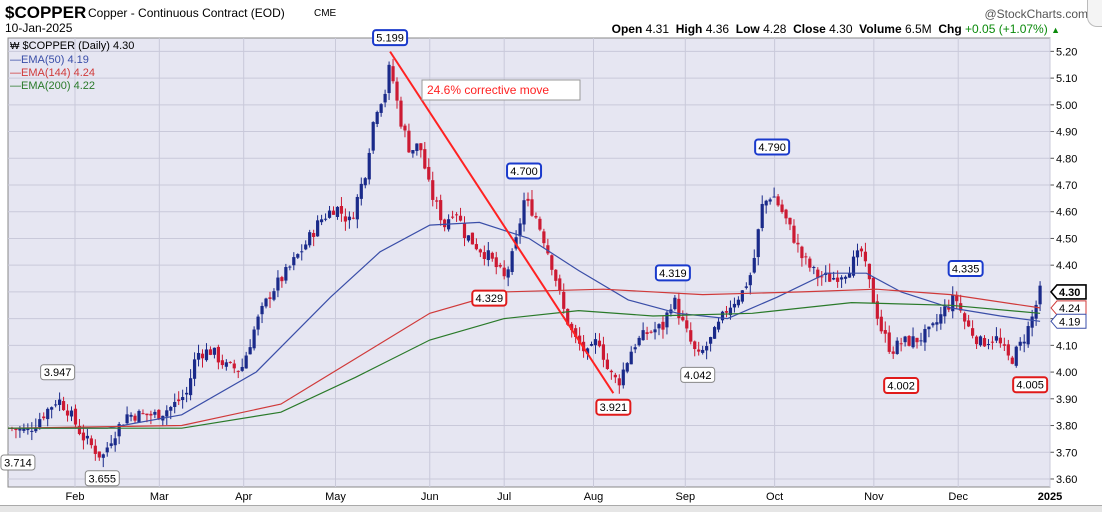 This screenshot has height=512, width=1102. What do you see at coordinates (15, 86) in the screenshot?
I see `line-icon: —` at bounding box center [15, 86].